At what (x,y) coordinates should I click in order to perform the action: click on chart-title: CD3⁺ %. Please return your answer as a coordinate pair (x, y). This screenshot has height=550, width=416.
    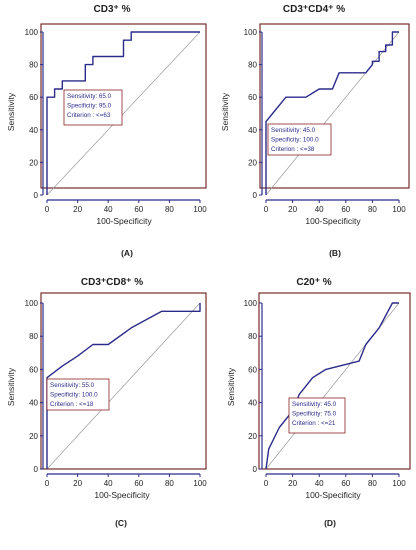
    Looking at the image, I should click on (112, 9).